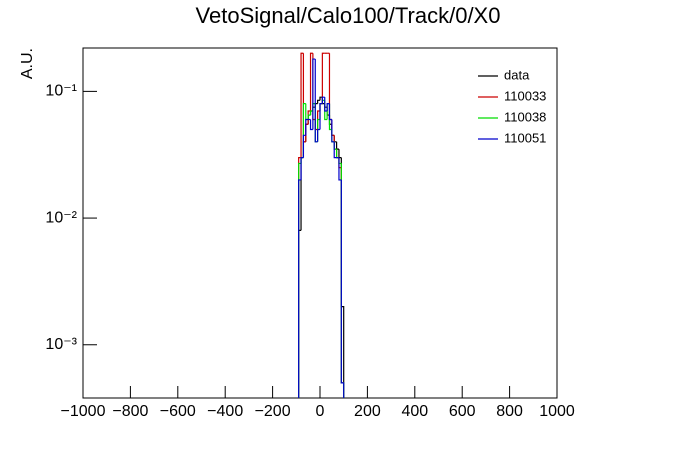 This screenshot has height=472, width=696. Describe the element at coordinates (509, 411) in the screenshot. I see `x-tick-label: 800` at that location.